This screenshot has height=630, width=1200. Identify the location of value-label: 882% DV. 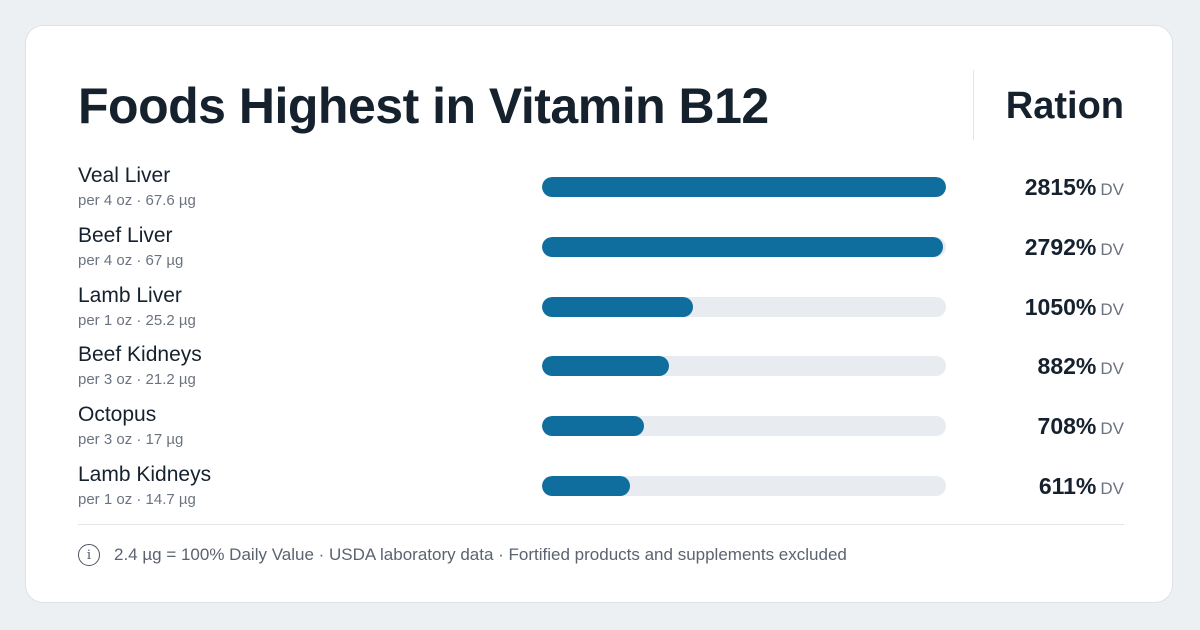
(1081, 368).